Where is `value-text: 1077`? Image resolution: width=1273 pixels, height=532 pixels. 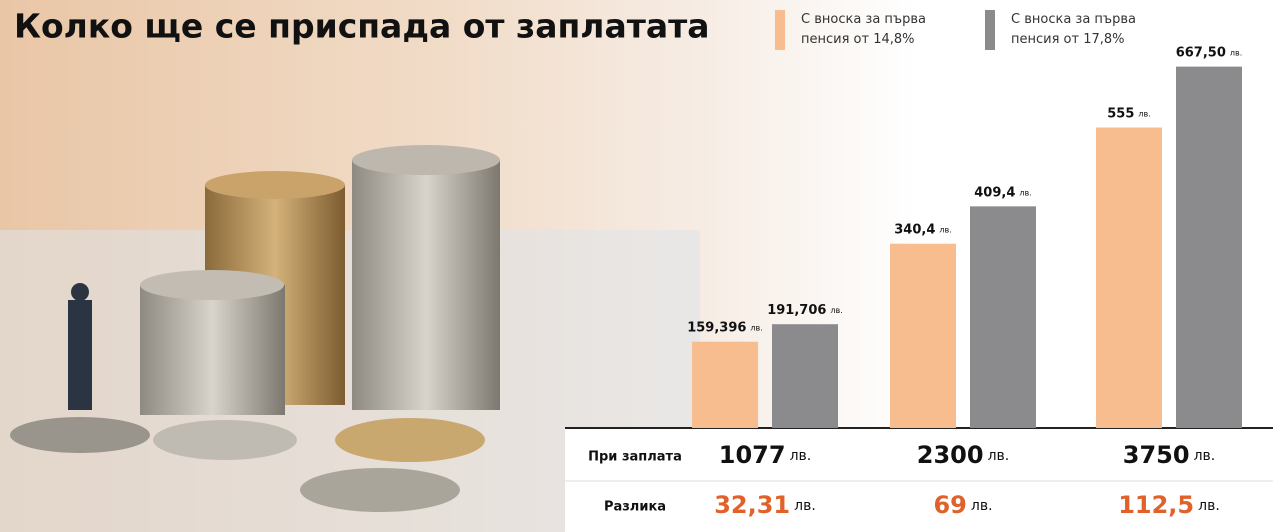
value-text: 1077 is located at coordinates (752, 455).